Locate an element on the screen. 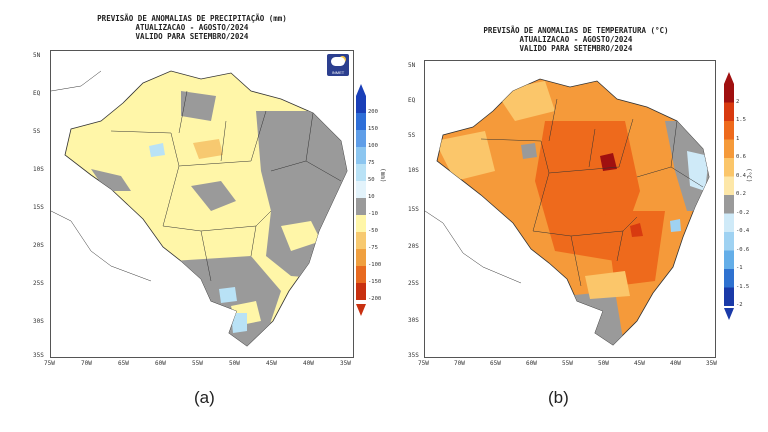 The height and width of the screenshot is (432, 768). colorbar-b-label: -1.5 is located at coordinates (743, 286).